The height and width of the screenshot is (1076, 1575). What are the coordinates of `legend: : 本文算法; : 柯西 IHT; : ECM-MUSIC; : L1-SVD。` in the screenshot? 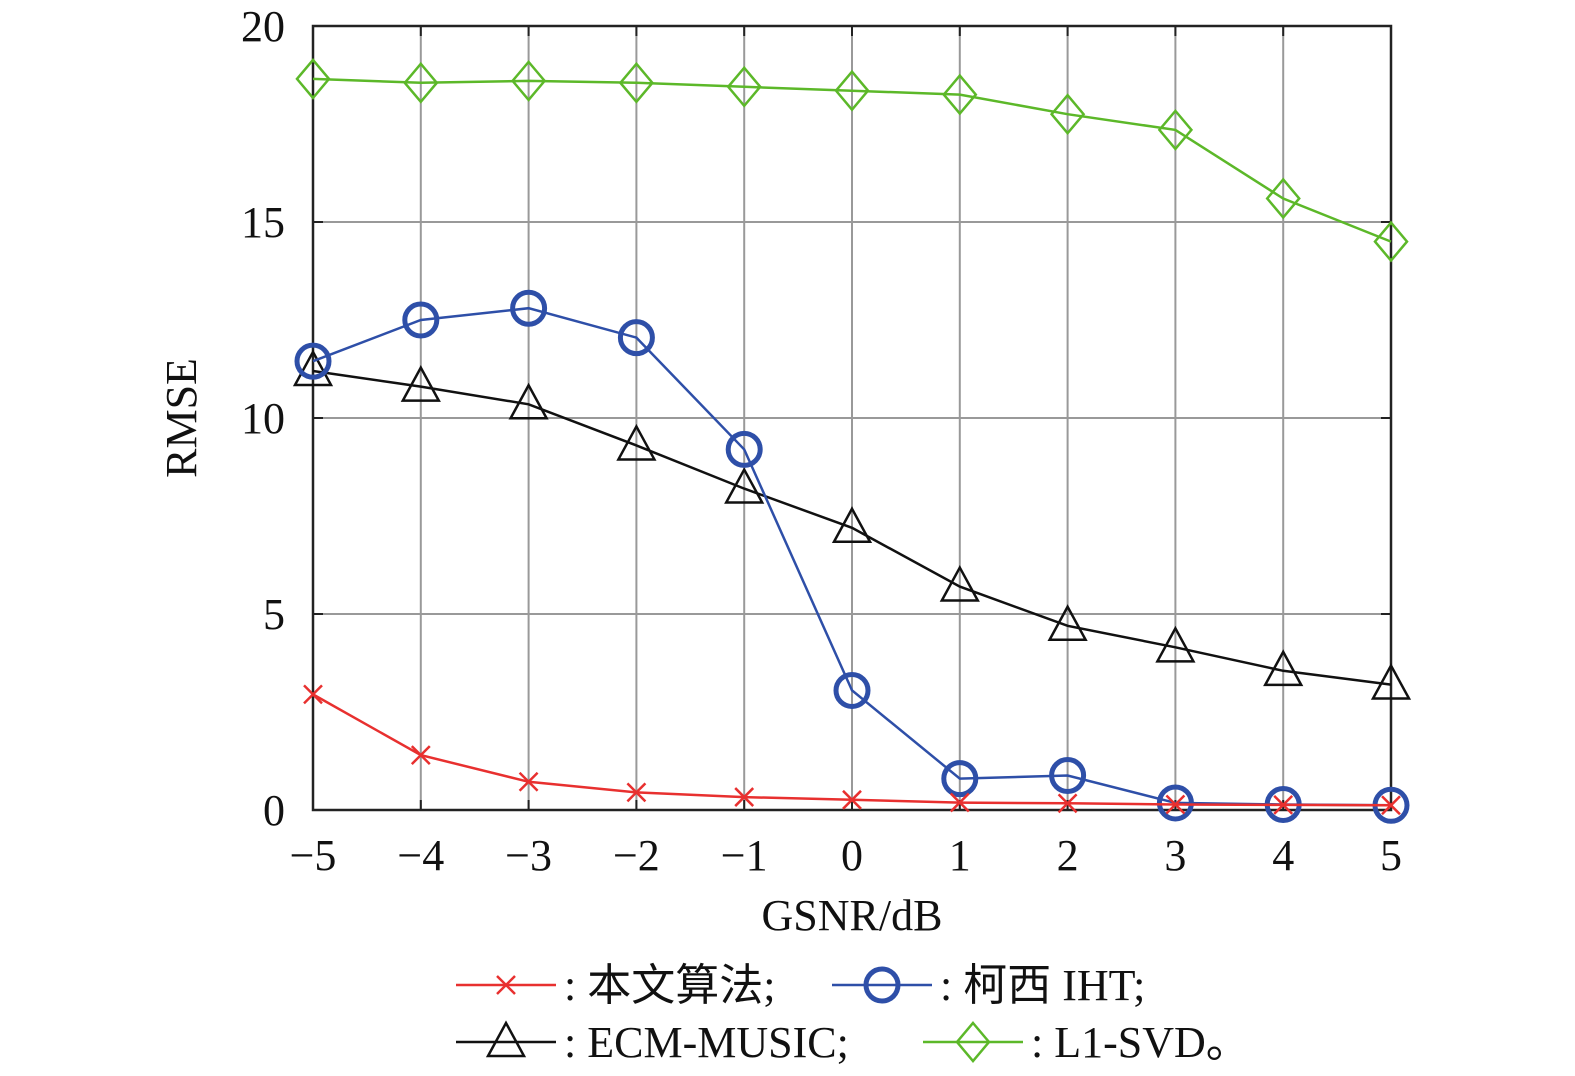 It's located at (853, 1014).